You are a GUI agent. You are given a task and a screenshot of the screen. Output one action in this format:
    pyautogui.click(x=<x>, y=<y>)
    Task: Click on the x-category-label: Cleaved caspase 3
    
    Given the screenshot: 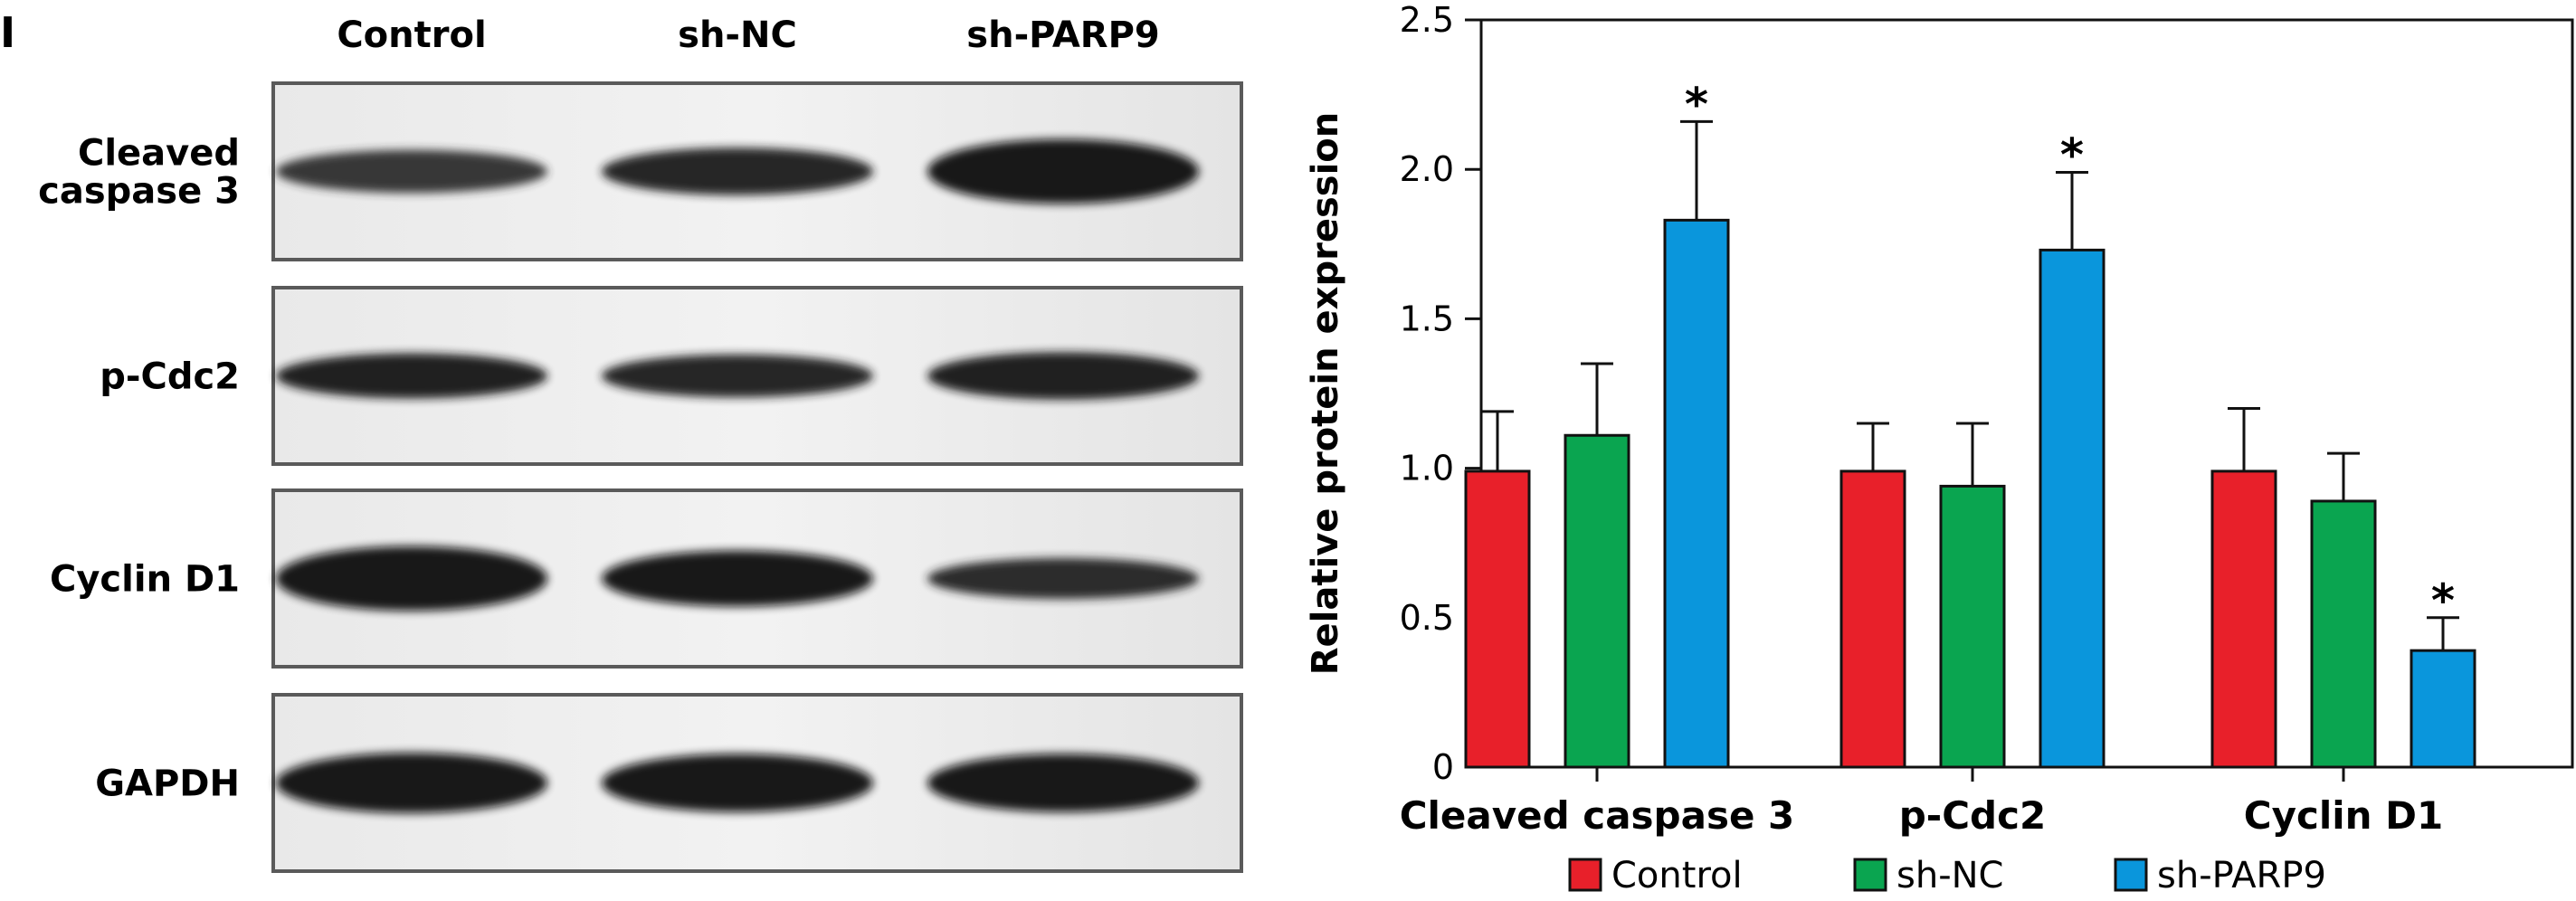 What is the action you would take?
    pyautogui.click(x=1598, y=816)
    